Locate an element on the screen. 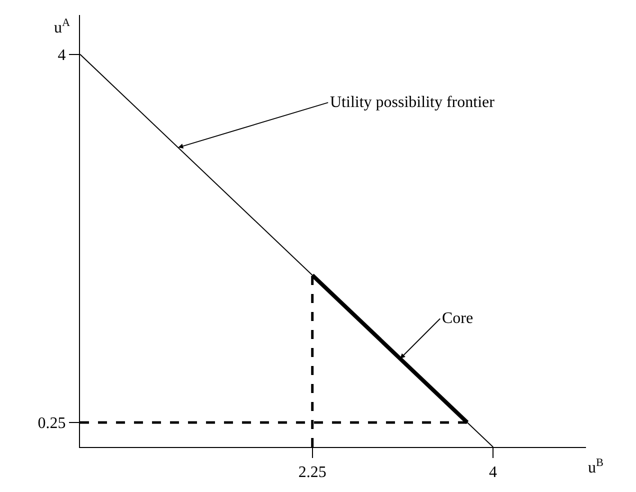 The image size is (636, 492). x-tick-label: 2.25 is located at coordinates (312, 473).